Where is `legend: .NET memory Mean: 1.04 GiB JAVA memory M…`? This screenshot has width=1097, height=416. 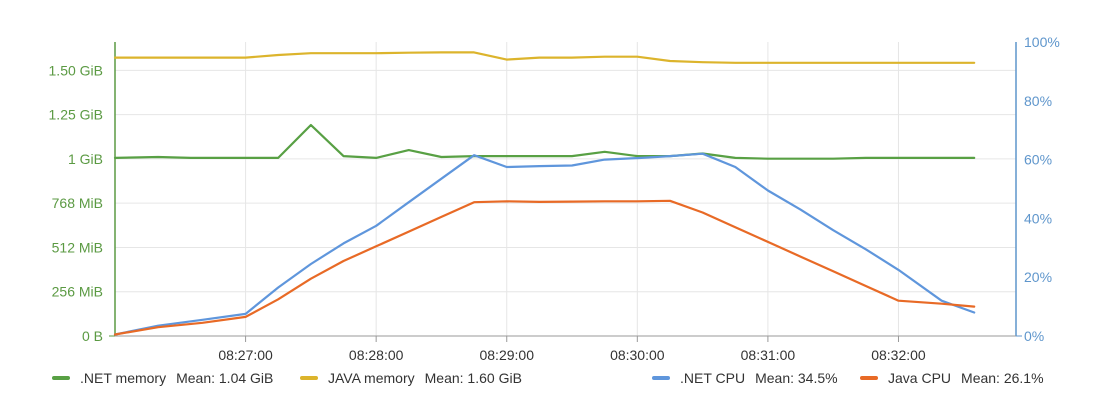
legend: .NET memory Mean: 1.04 GiB JAVA memory M… is located at coordinates (548, 382).